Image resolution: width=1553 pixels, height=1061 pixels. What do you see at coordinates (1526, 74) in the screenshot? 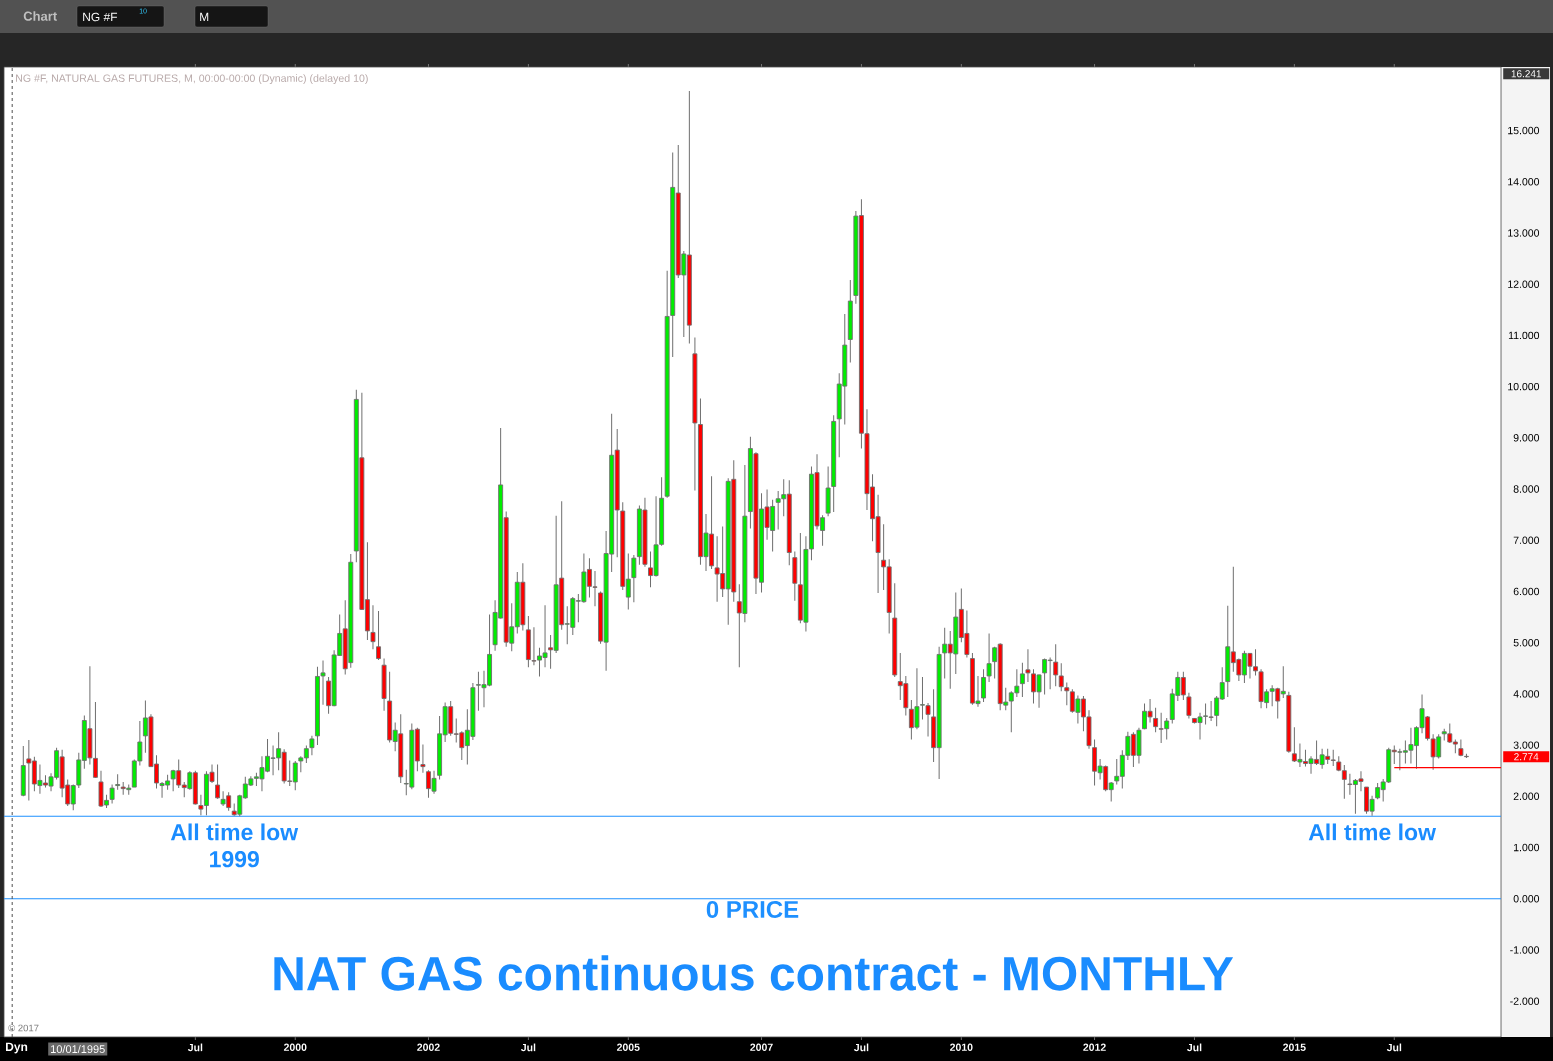
I see `text: 16.241` at bounding box center [1526, 74].